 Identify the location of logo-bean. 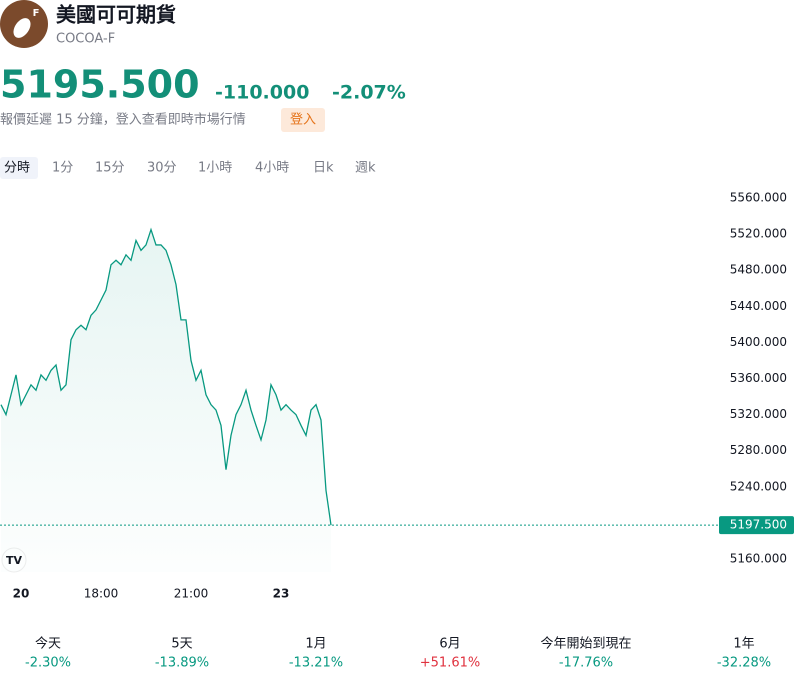
(22, 28).